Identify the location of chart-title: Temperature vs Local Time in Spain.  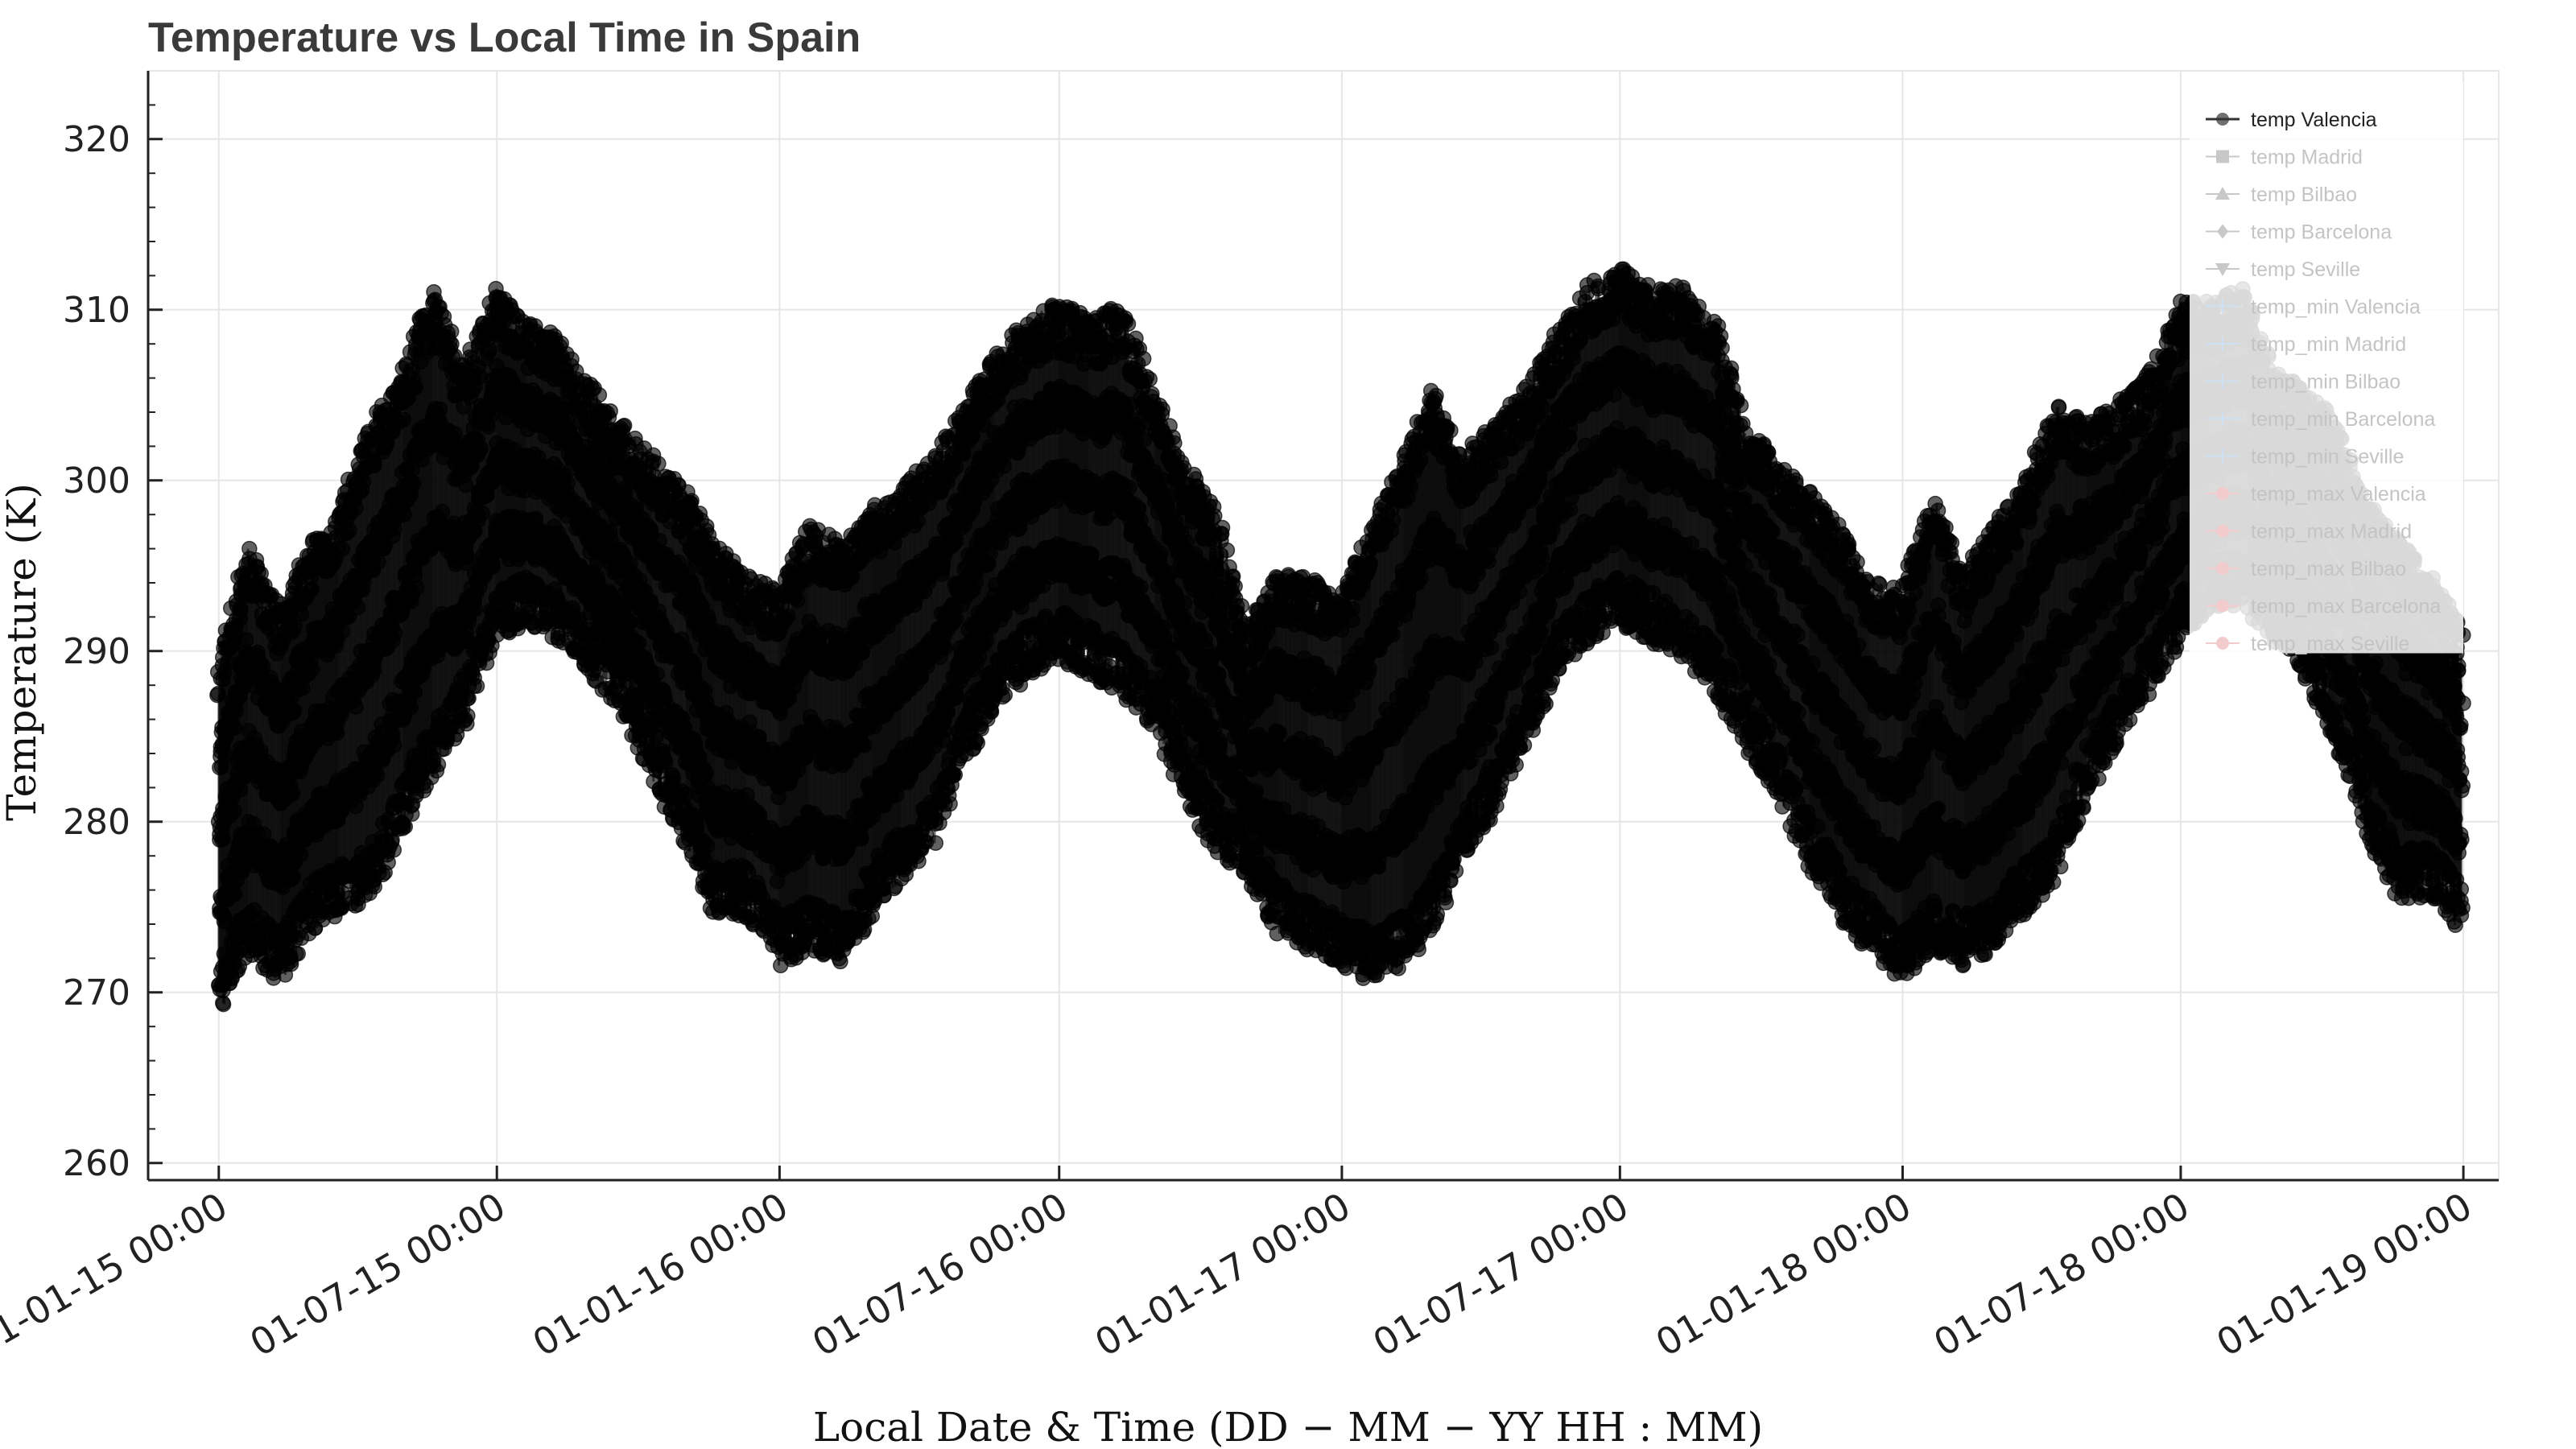
(504, 37).